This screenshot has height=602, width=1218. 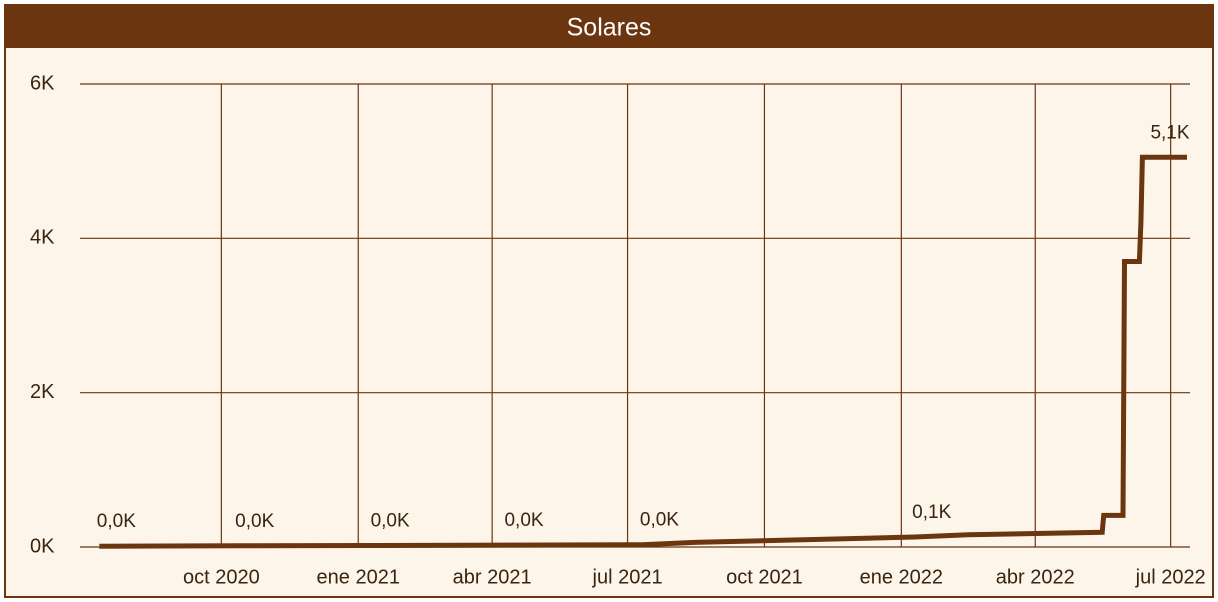 I want to click on y-tick-label: 6K, so click(x=42, y=83).